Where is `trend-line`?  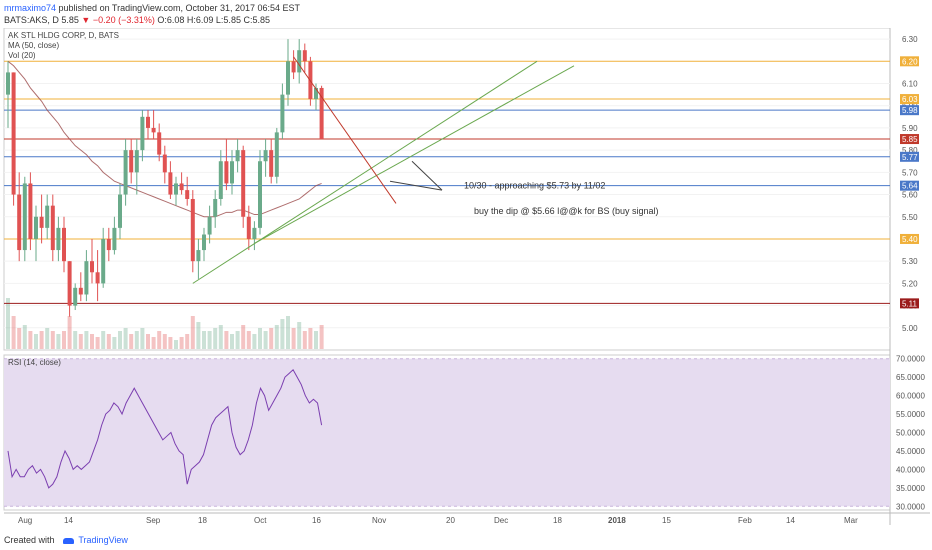
trend-line is located at coordinates (414, 154).